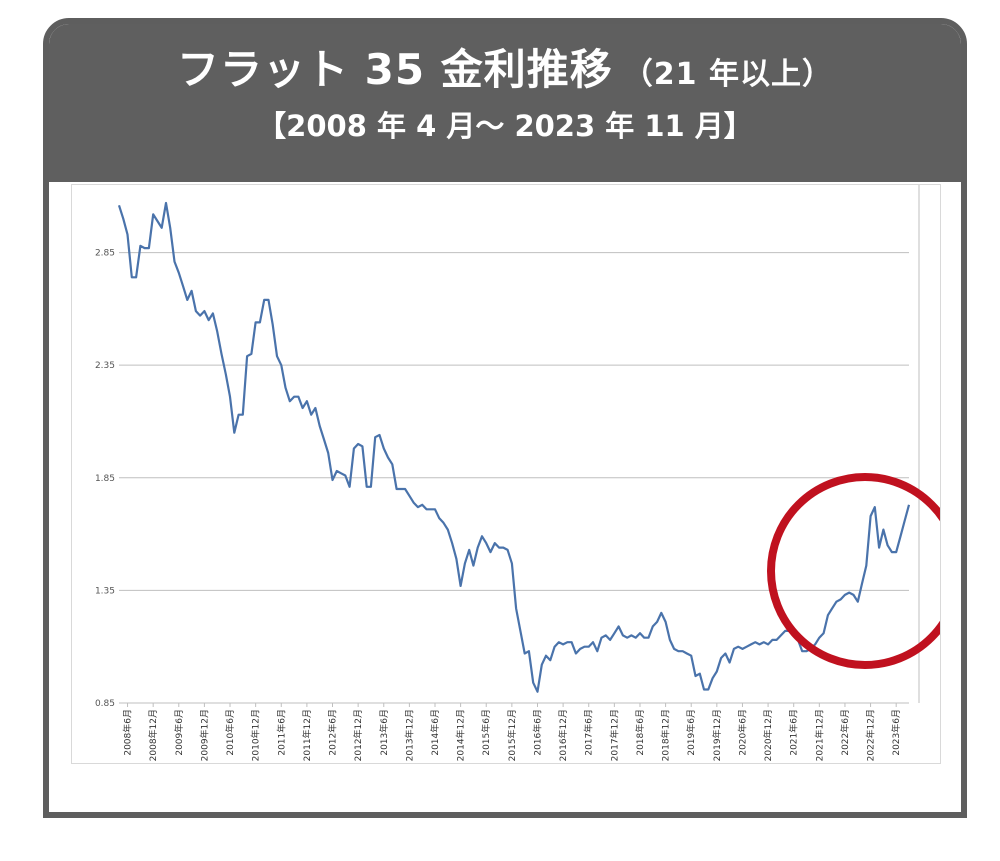  I want to click on chart-title-sub: （21 年以上）, so click(727, 74).